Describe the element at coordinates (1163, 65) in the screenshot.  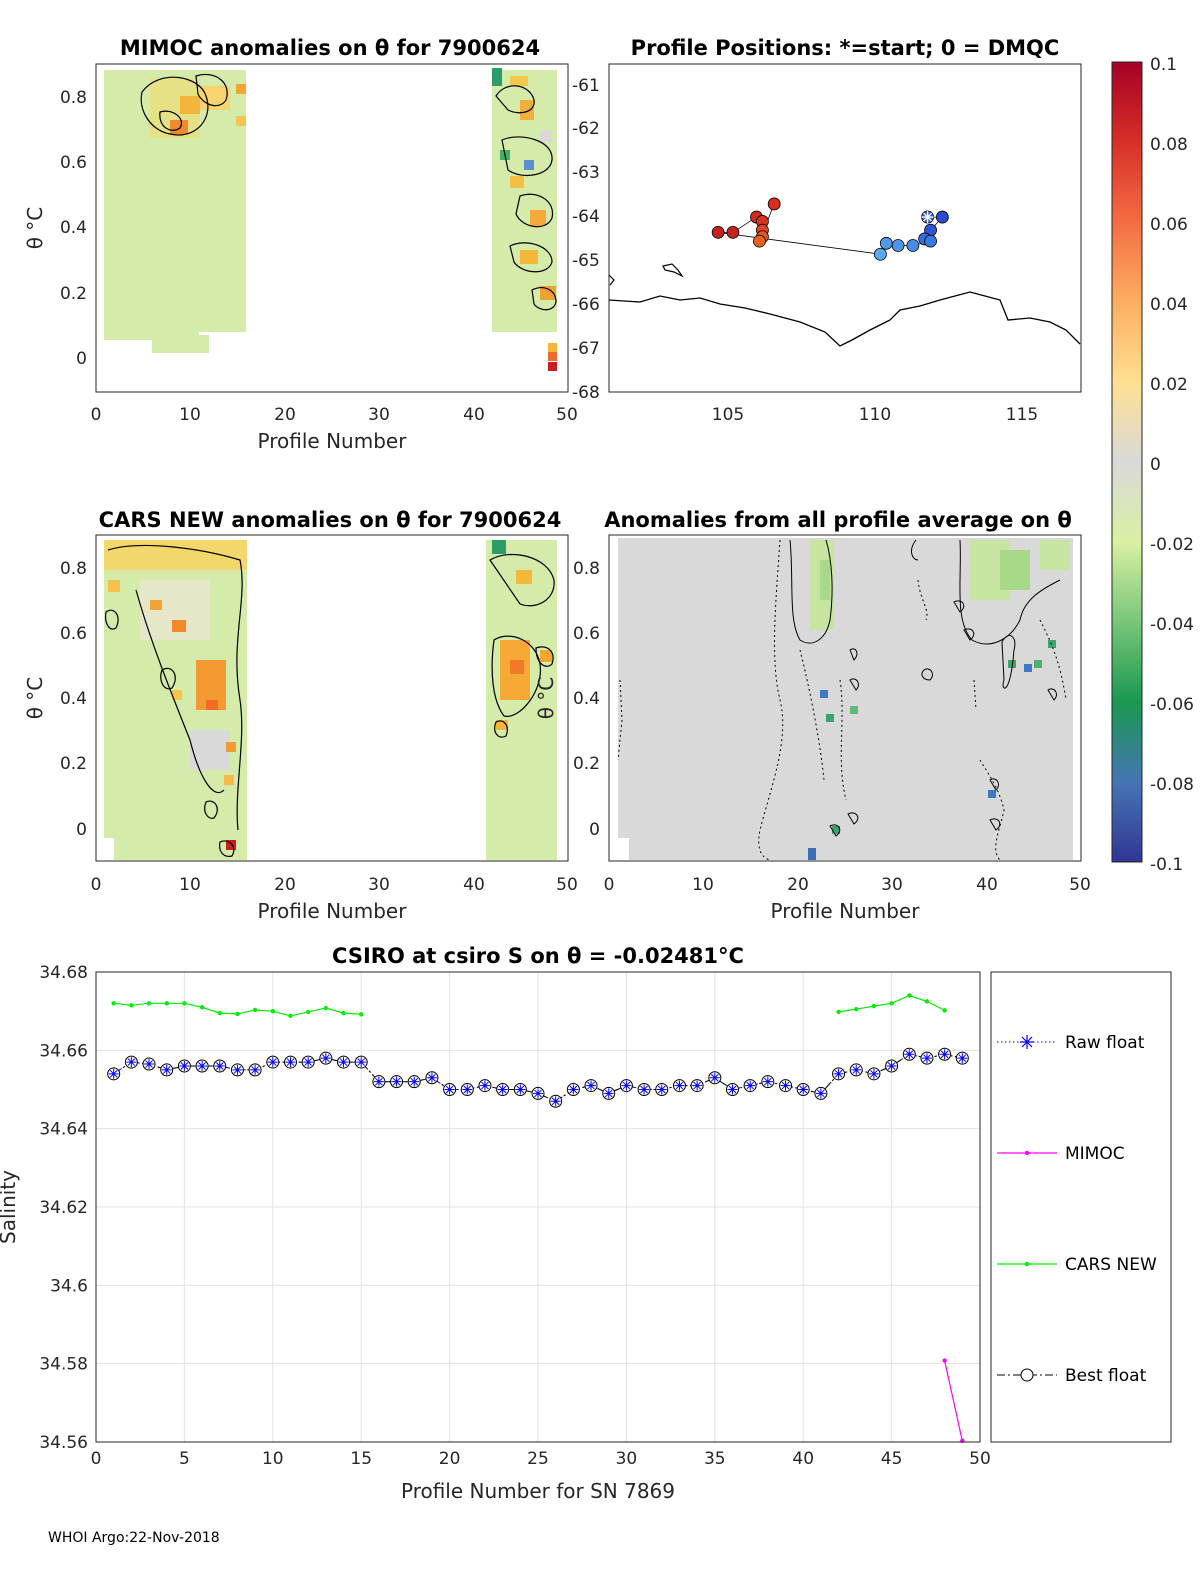
I see `colorbar-tick: 0.1` at that location.